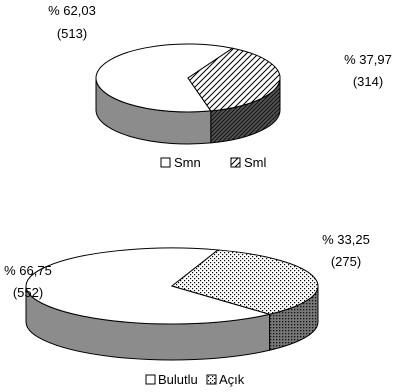 This screenshot has height=392, width=405. What do you see at coordinates (164, 78) in the screenshot?
I see `chart1-smn-slice` at bounding box center [164, 78].